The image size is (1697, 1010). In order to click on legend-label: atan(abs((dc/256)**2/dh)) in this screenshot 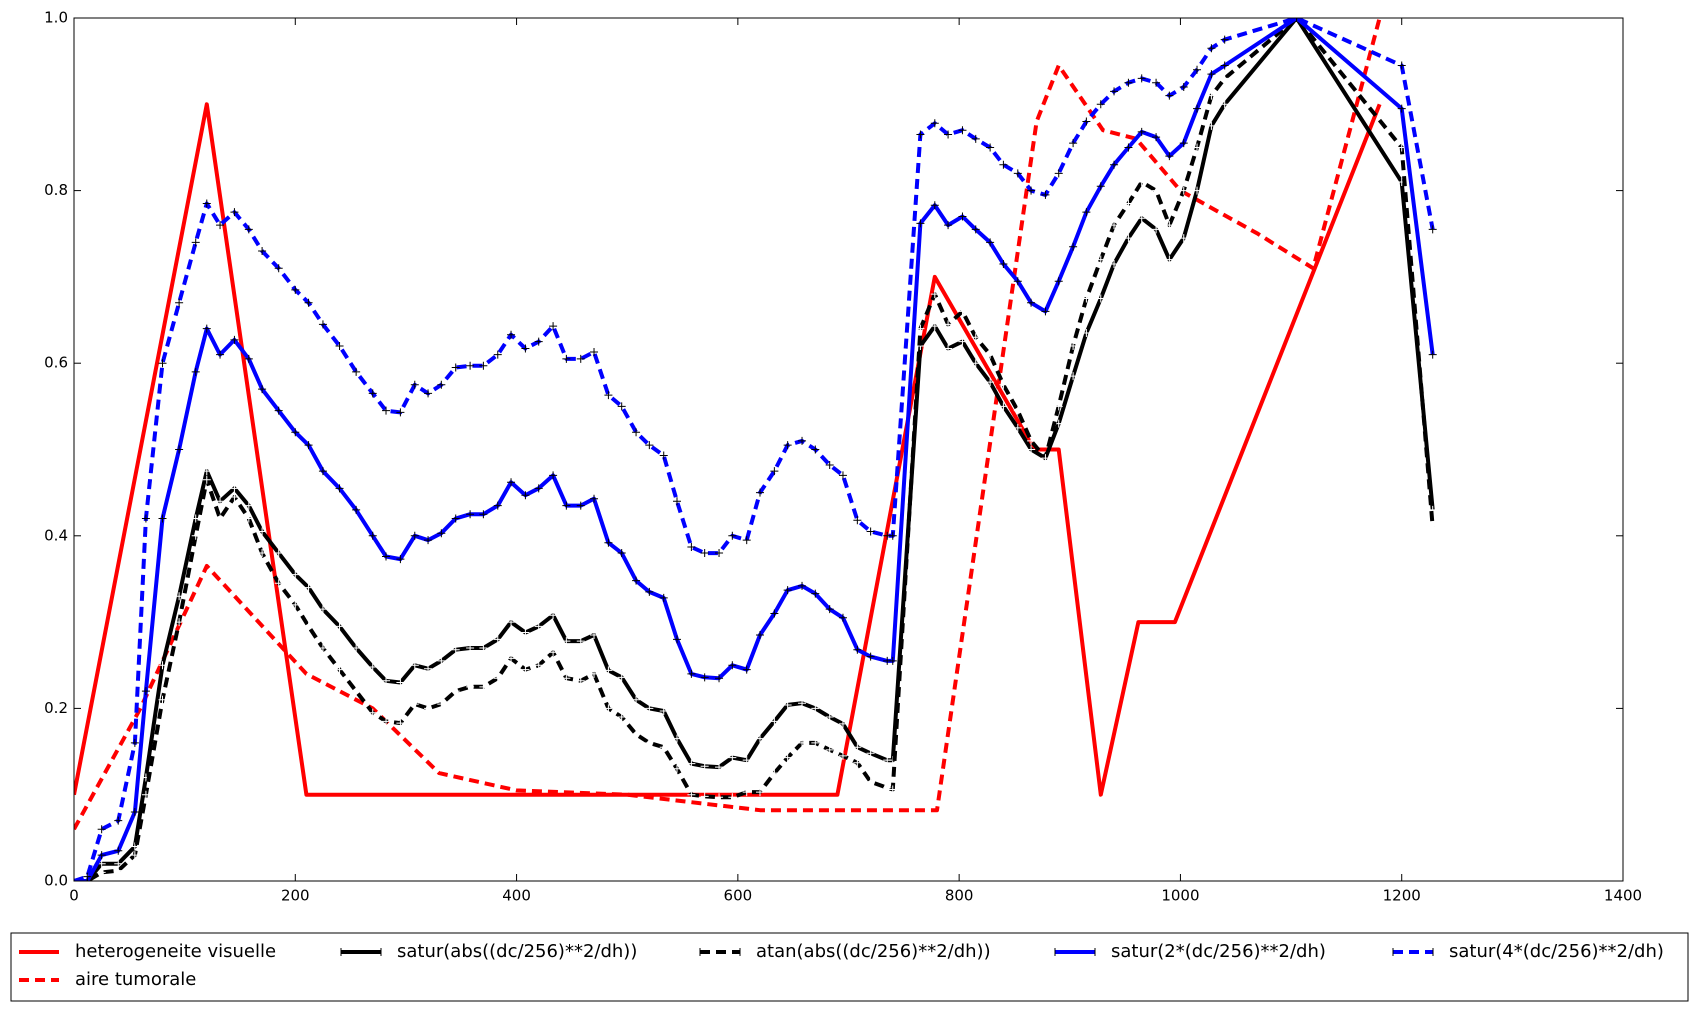, I will do `click(873, 951)`.